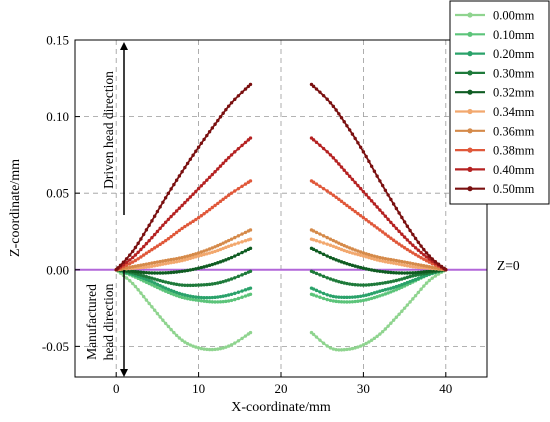 The image size is (550, 422). I want to click on legend-label: 0.34mm, so click(514, 112).